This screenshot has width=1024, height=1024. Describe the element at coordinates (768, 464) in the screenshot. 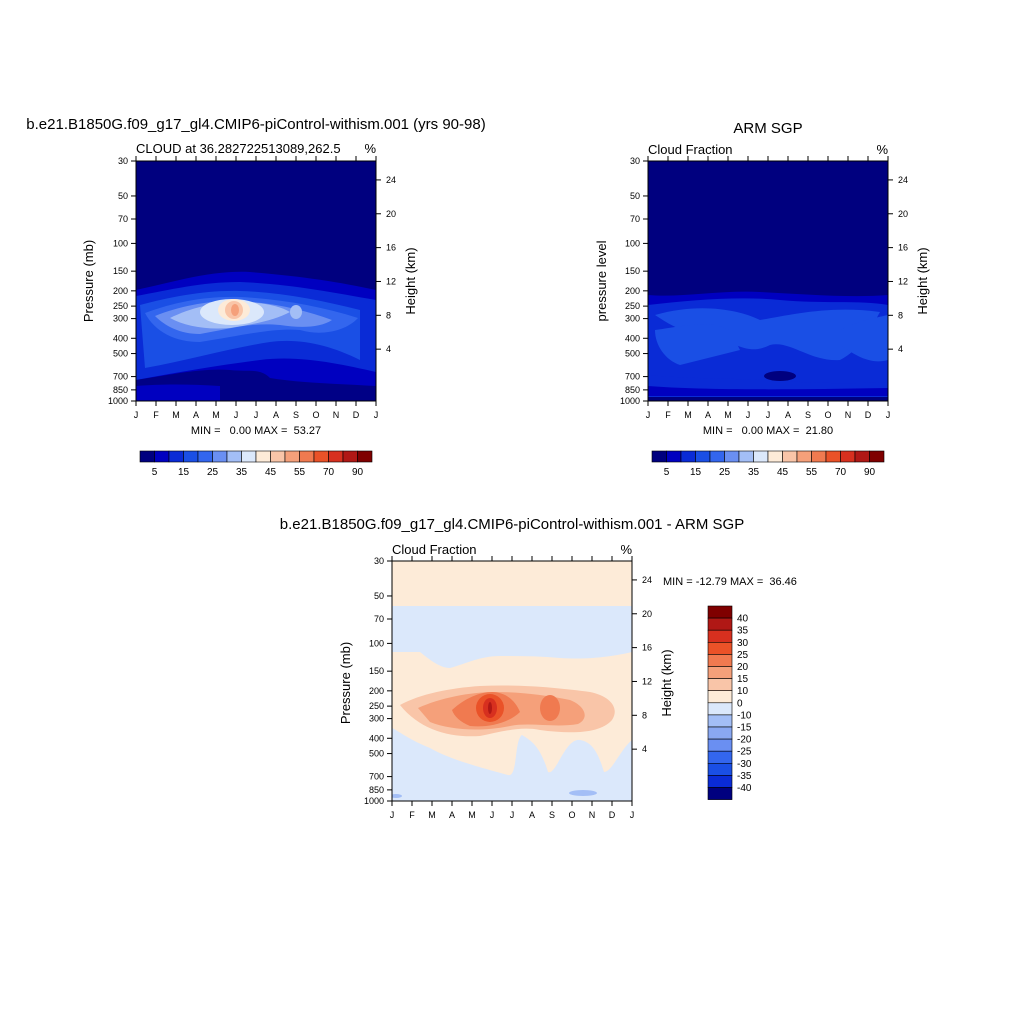

I see `panel-obs-colorbar: 5 15 25 35 45 55 70 90` at that location.